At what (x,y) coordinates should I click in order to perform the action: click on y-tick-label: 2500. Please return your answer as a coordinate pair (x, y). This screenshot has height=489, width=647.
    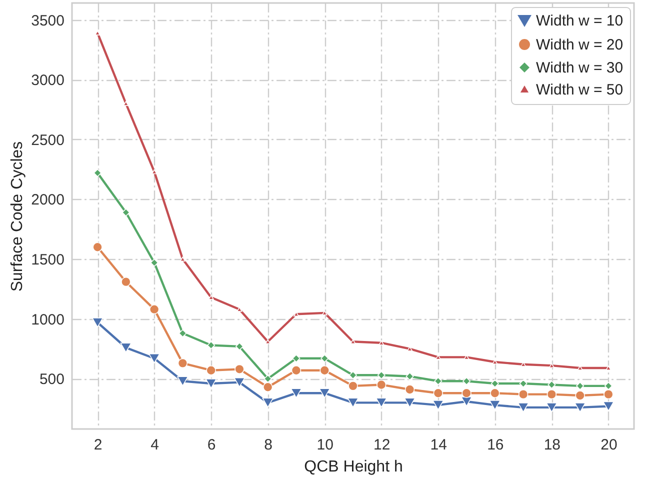
    Looking at the image, I should click on (47, 140).